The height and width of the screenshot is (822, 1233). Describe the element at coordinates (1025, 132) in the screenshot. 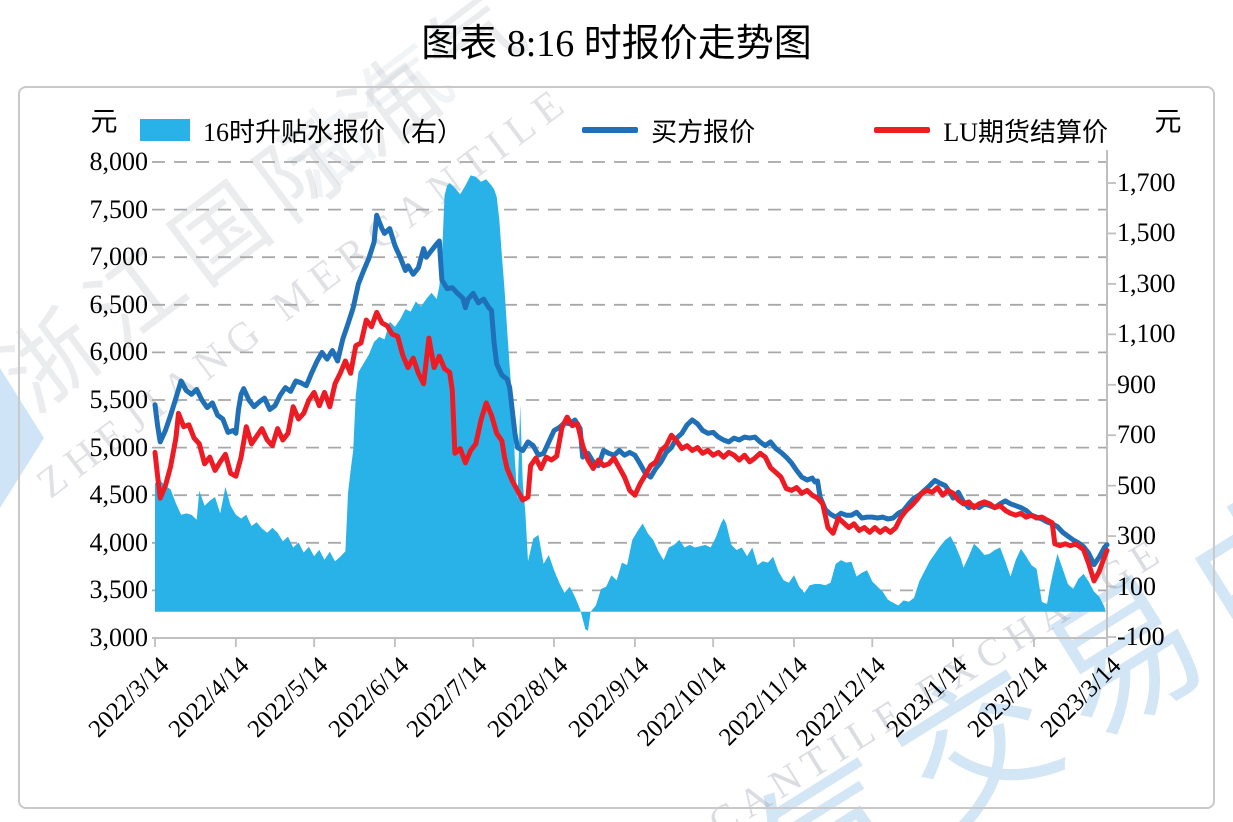

I see `legend-label-lu: LU期货结算价` at that location.